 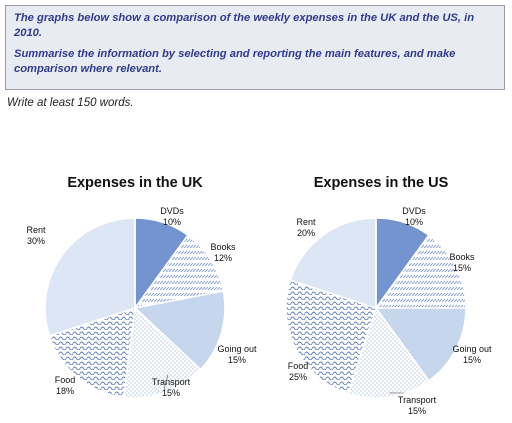 I want to click on leader-line-transport, so click(x=166, y=381).